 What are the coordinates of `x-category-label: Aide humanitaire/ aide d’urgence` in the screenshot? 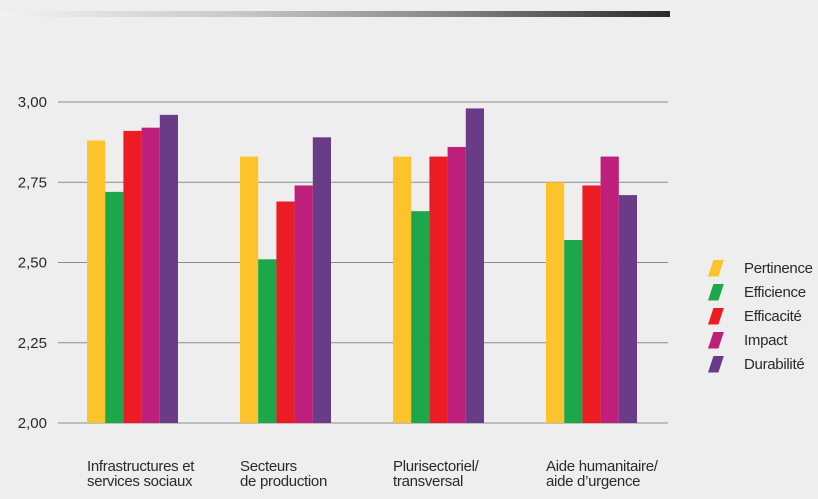 It's located at (602, 474).